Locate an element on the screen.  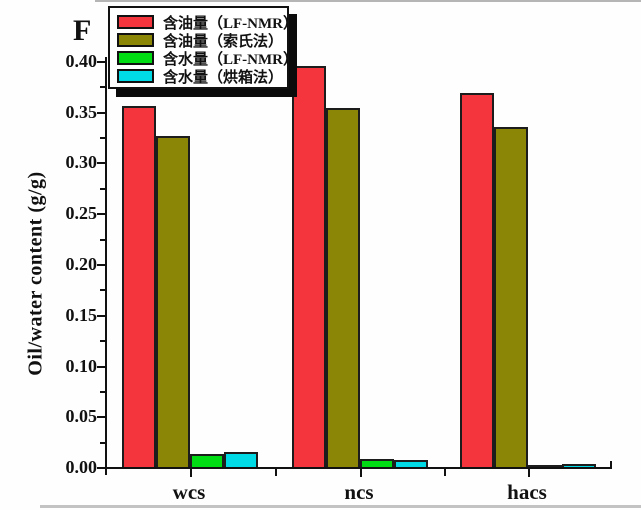
bar-wcs-s3 is located at coordinates (241, 459).